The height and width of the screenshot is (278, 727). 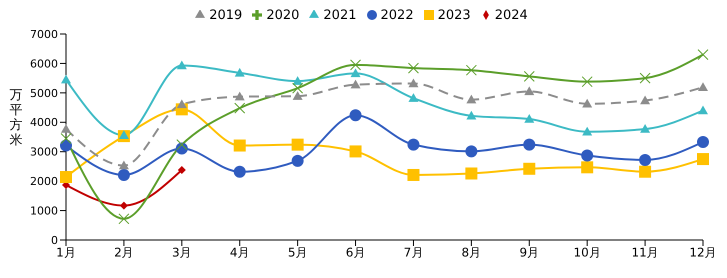 I want to click on y-tick-label: 2000, so click(x=44, y=181).